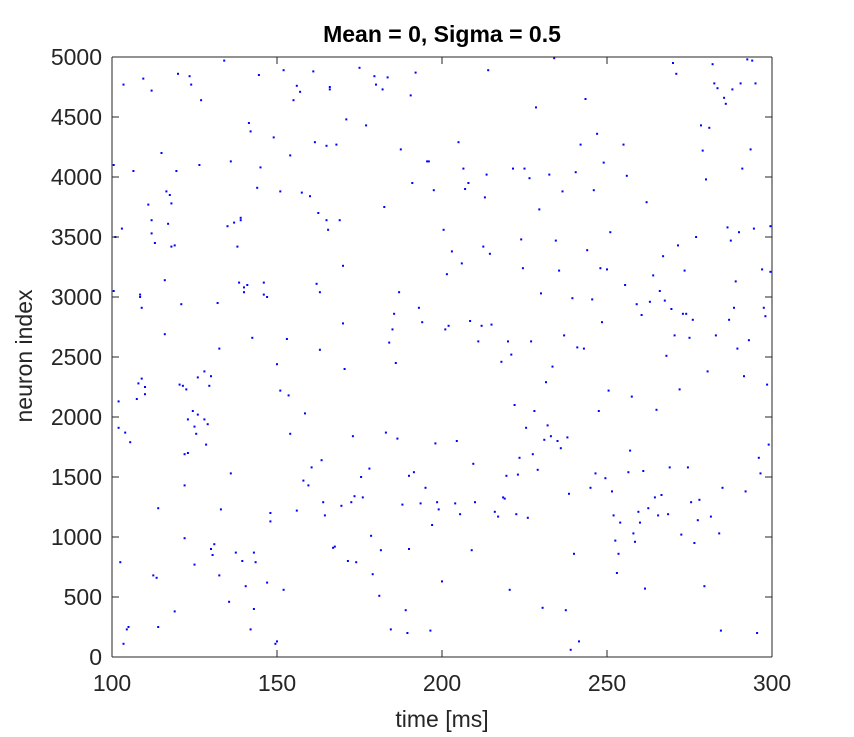 Image resolution: width=854 pixels, height=737 pixels. Describe the element at coordinates (277, 683) in the screenshot. I see `x-tick-label: 150` at that location.